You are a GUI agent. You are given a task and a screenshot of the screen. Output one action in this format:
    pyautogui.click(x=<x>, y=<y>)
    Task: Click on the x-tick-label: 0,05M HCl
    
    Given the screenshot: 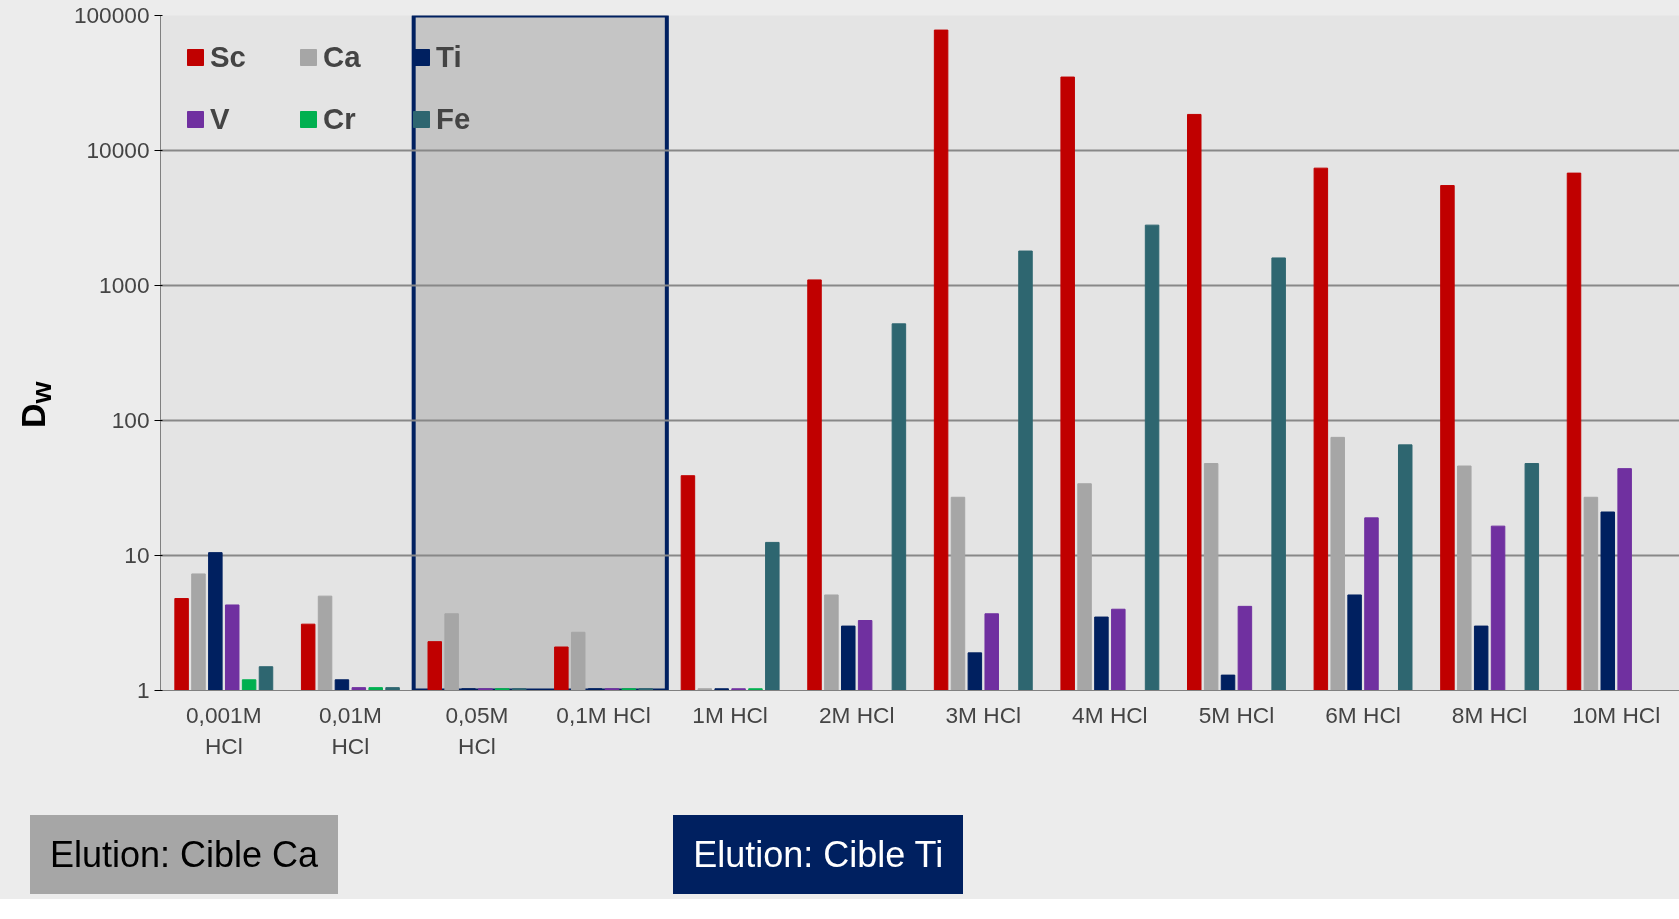 What is the action you would take?
    pyautogui.click(x=477, y=730)
    